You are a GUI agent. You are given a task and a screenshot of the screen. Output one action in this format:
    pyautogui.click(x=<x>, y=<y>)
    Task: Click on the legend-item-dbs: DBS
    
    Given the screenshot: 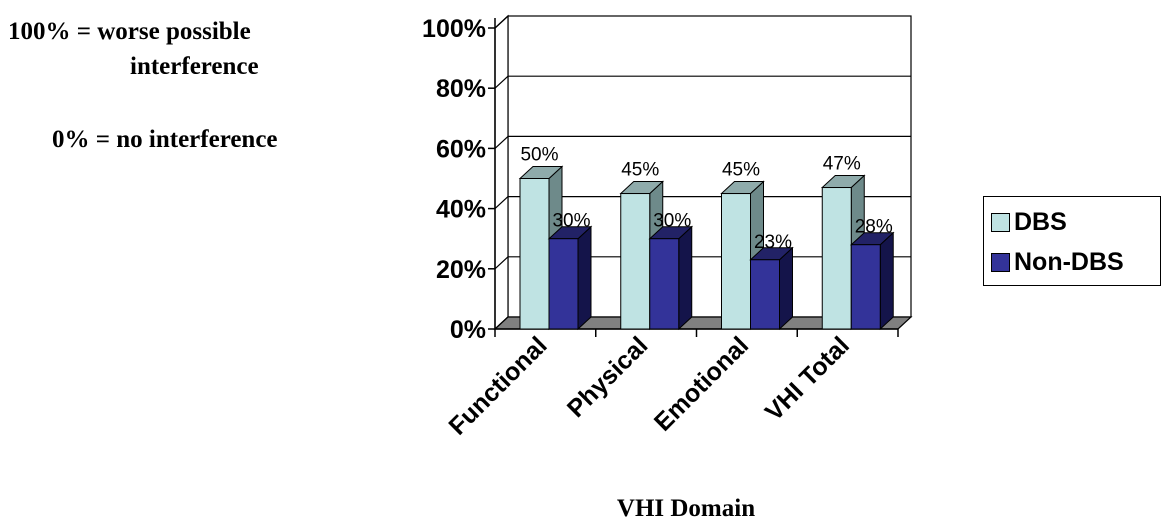 What is the action you would take?
    pyautogui.click(x=1029, y=222)
    